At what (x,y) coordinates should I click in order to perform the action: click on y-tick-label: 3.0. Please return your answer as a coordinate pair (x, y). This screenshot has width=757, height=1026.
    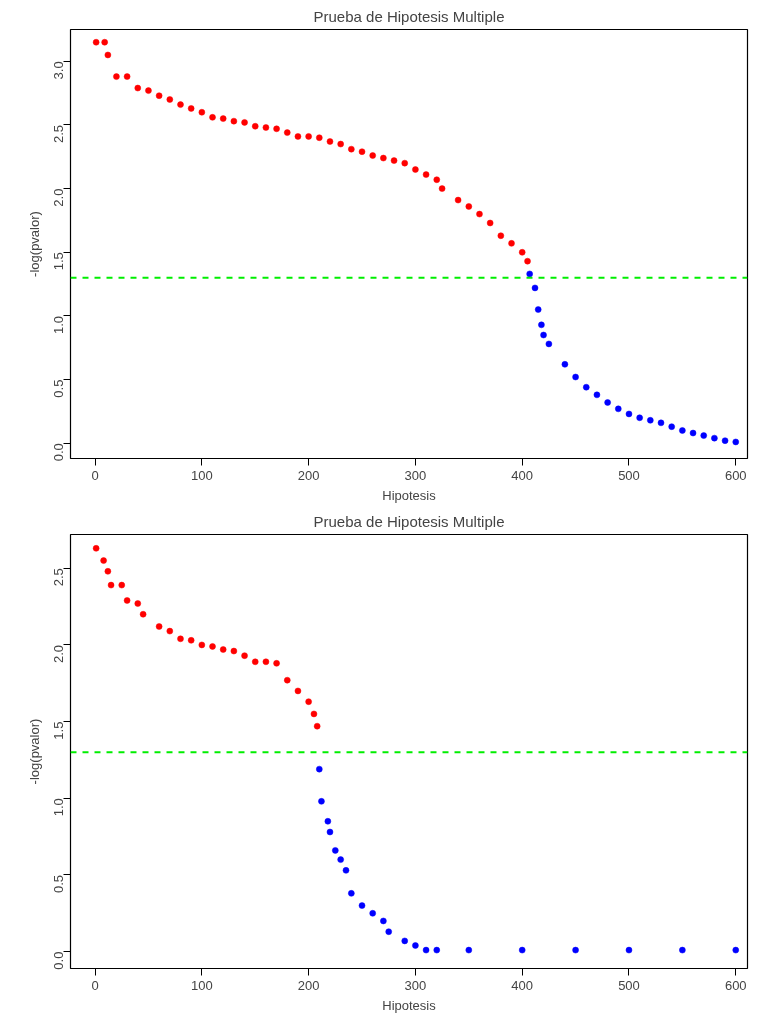
    Looking at the image, I should click on (58, 70).